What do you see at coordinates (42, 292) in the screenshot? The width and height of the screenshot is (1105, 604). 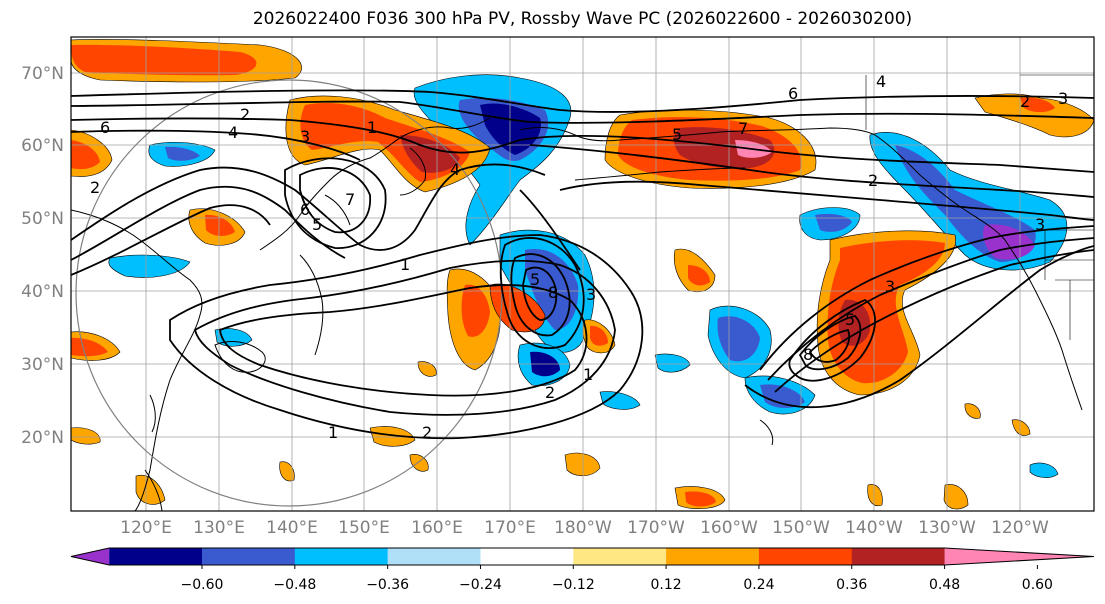 I see `lat-label-40n: 40°N` at bounding box center [42, 292].